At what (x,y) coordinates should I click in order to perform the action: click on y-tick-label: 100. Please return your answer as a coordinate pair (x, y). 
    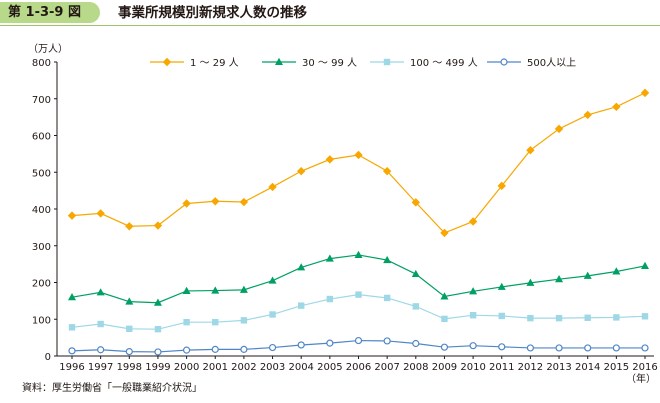
    Looking at the image, I should click on (41, 320).